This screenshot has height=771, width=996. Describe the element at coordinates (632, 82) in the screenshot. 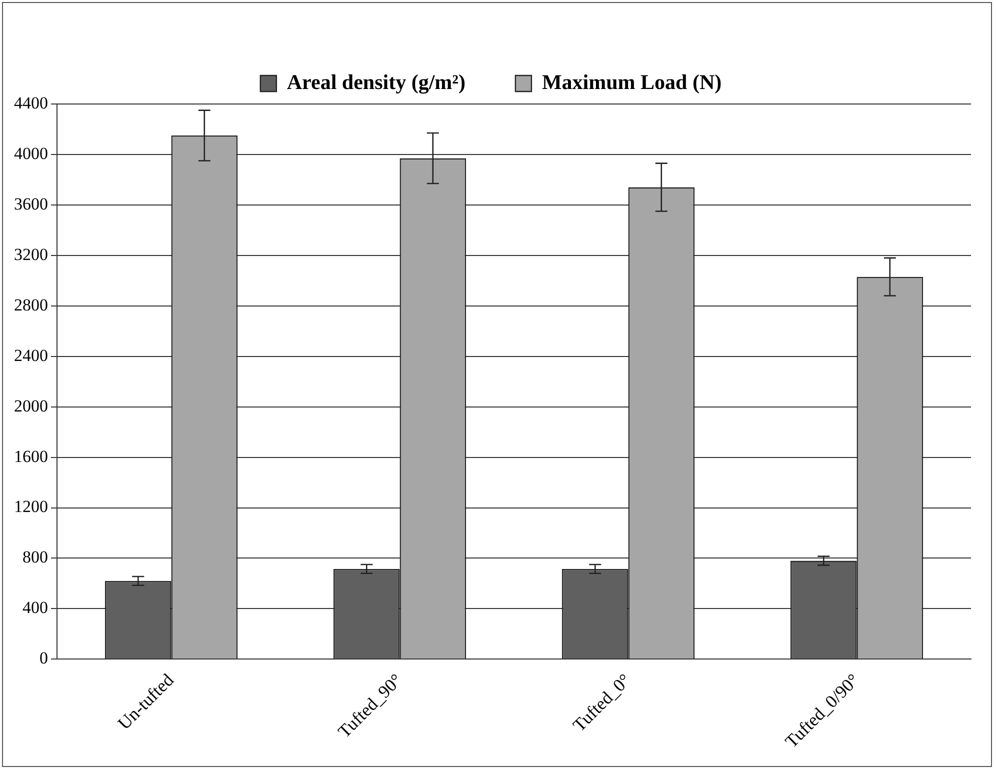

I see `legend-label: Maximum Load (N)` at that location.